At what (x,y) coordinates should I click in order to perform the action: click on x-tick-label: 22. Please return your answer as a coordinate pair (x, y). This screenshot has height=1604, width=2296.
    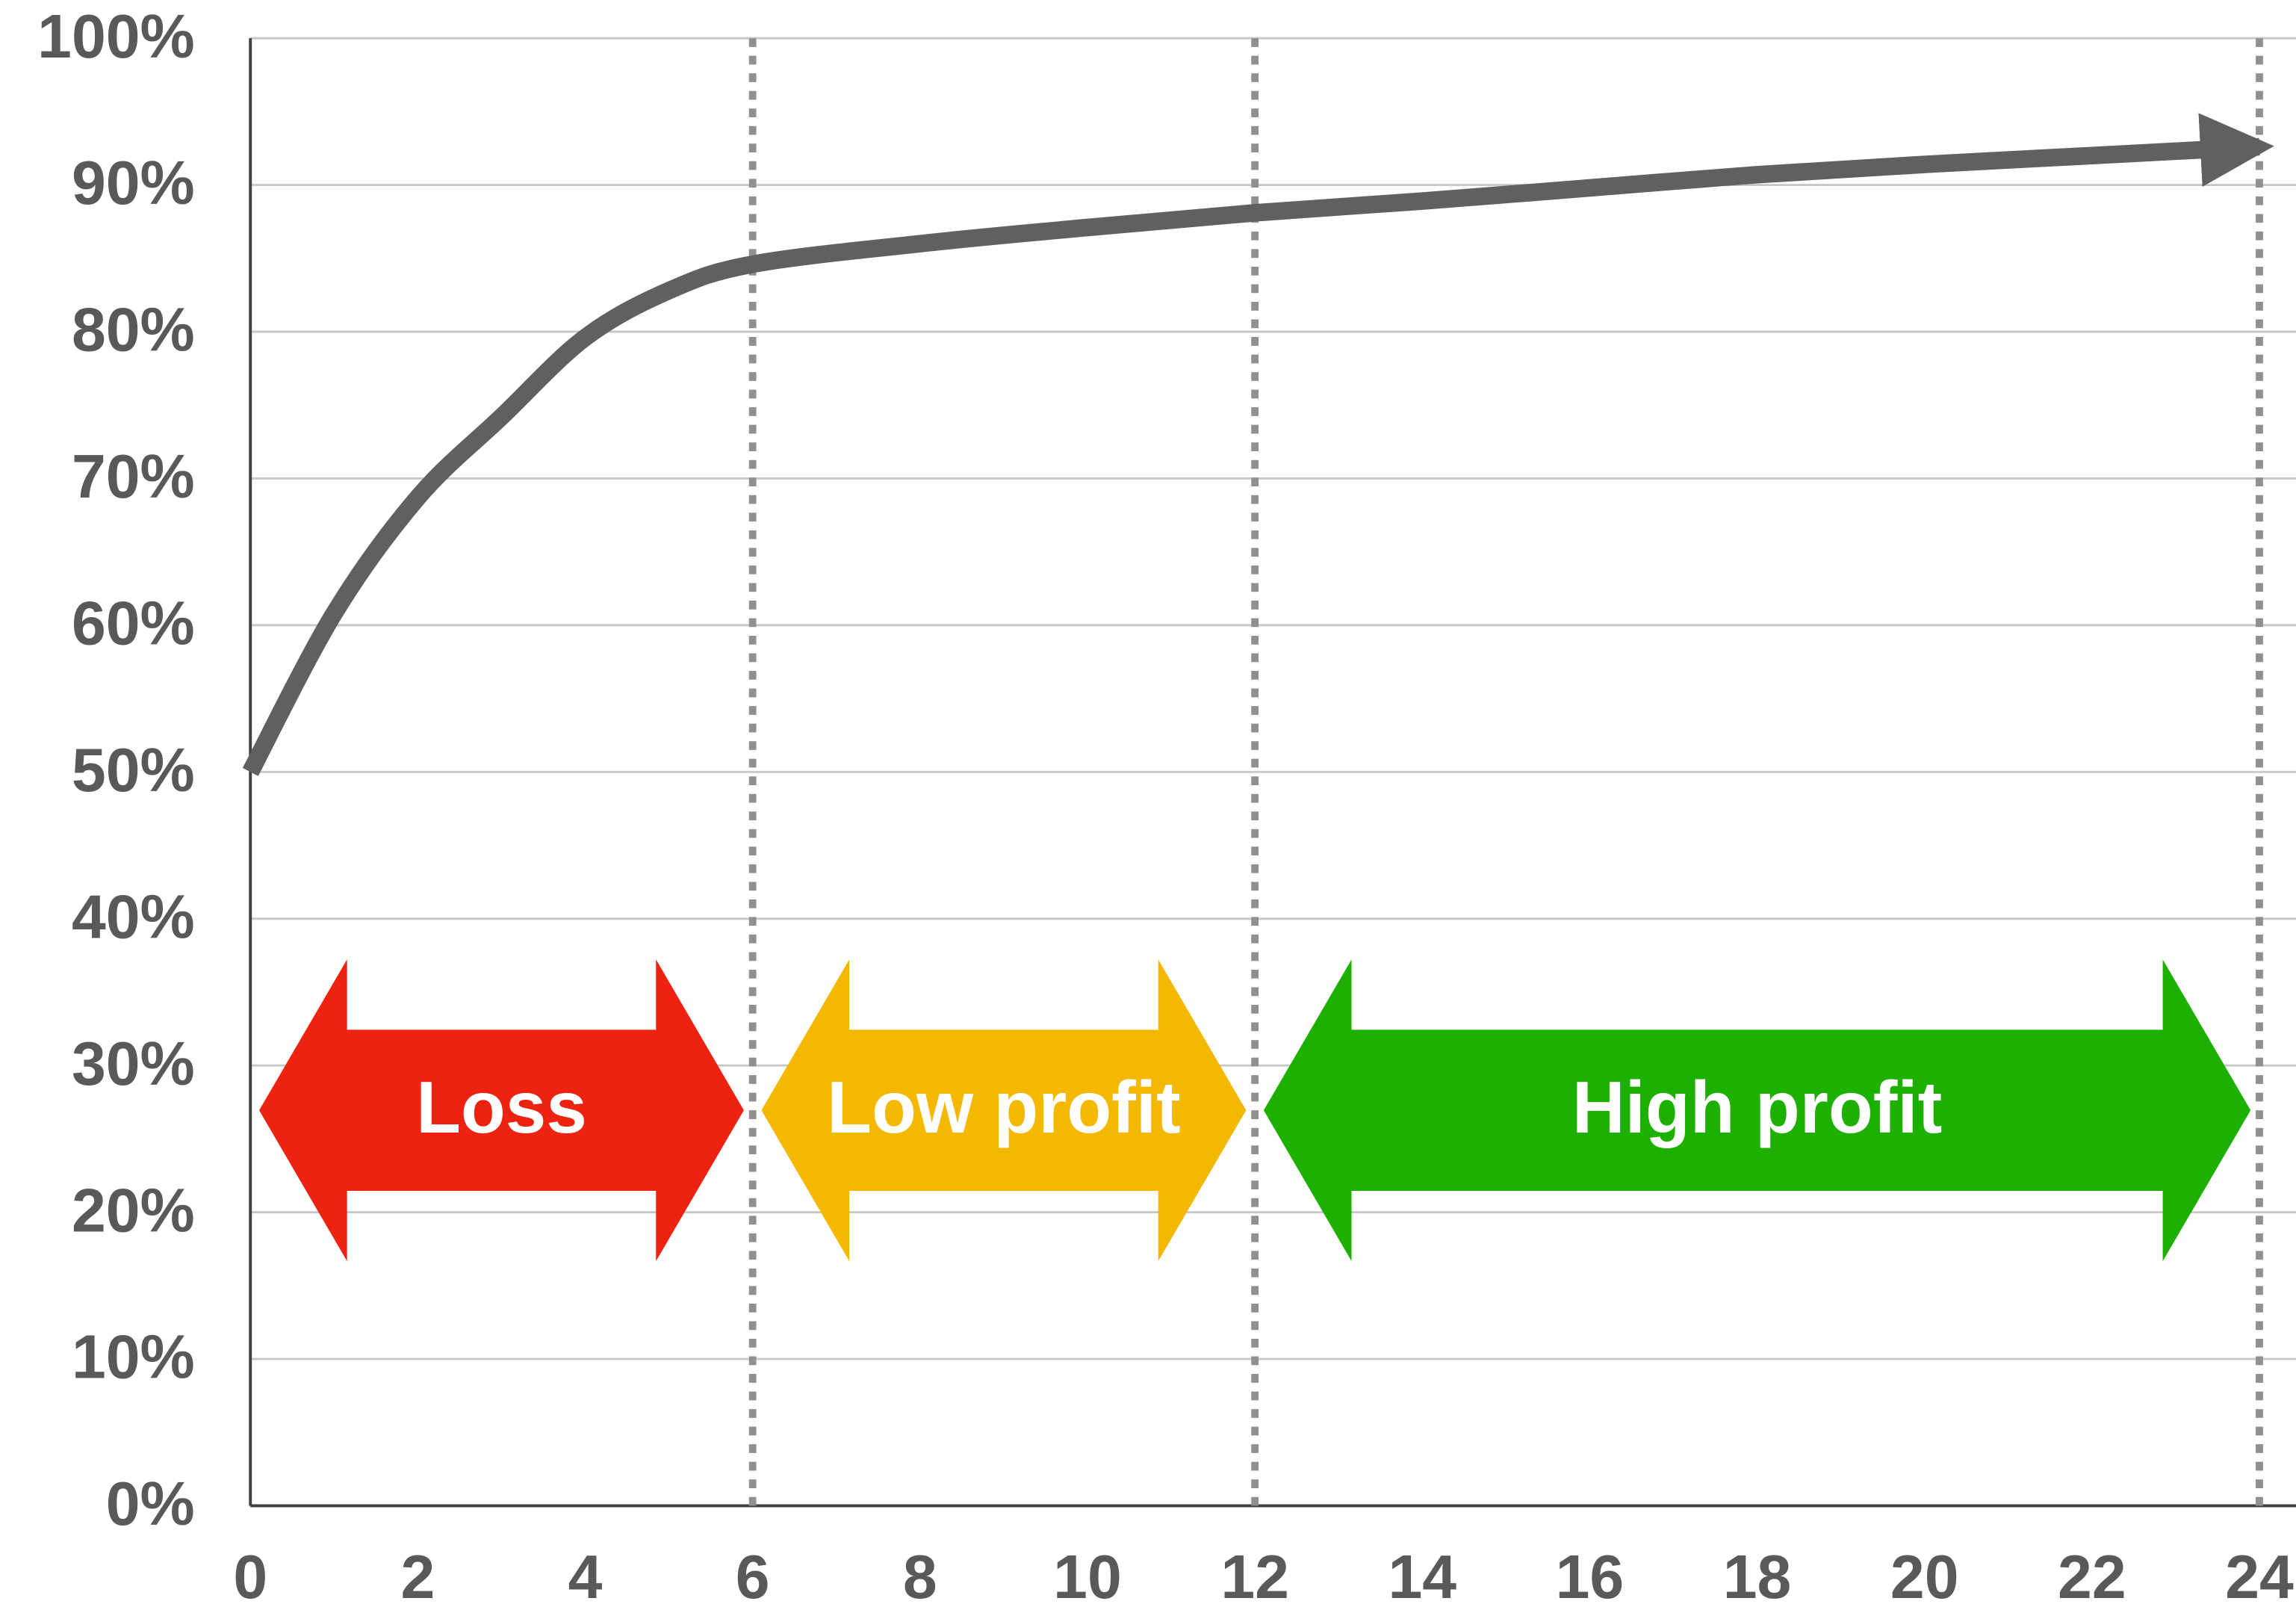
    Looking at the image, I should click on (2092, 1573).